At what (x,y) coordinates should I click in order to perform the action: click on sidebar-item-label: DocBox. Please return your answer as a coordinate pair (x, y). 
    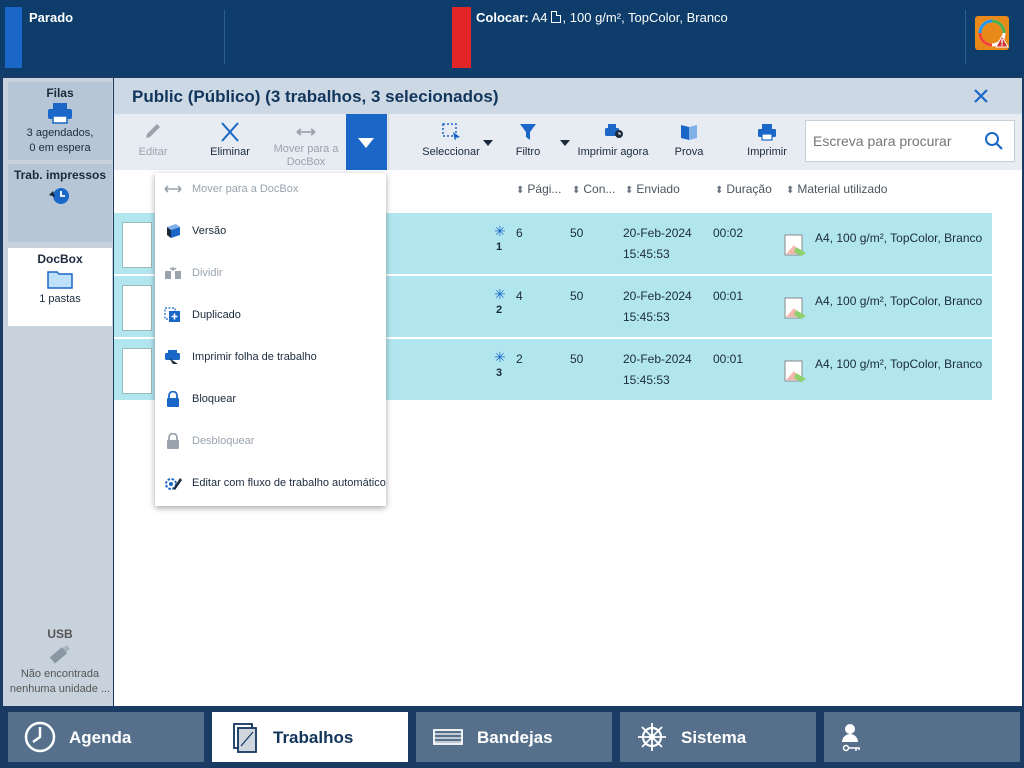
    Looking at the image, I should click on (60, 259).